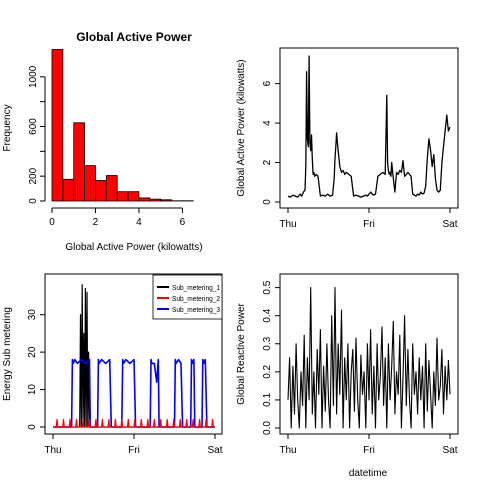  What do you see at coordinates (7, 127) in the screenshot?
I see `histogram-y-axis-label: Frequency` at bounding box center [7, 127].